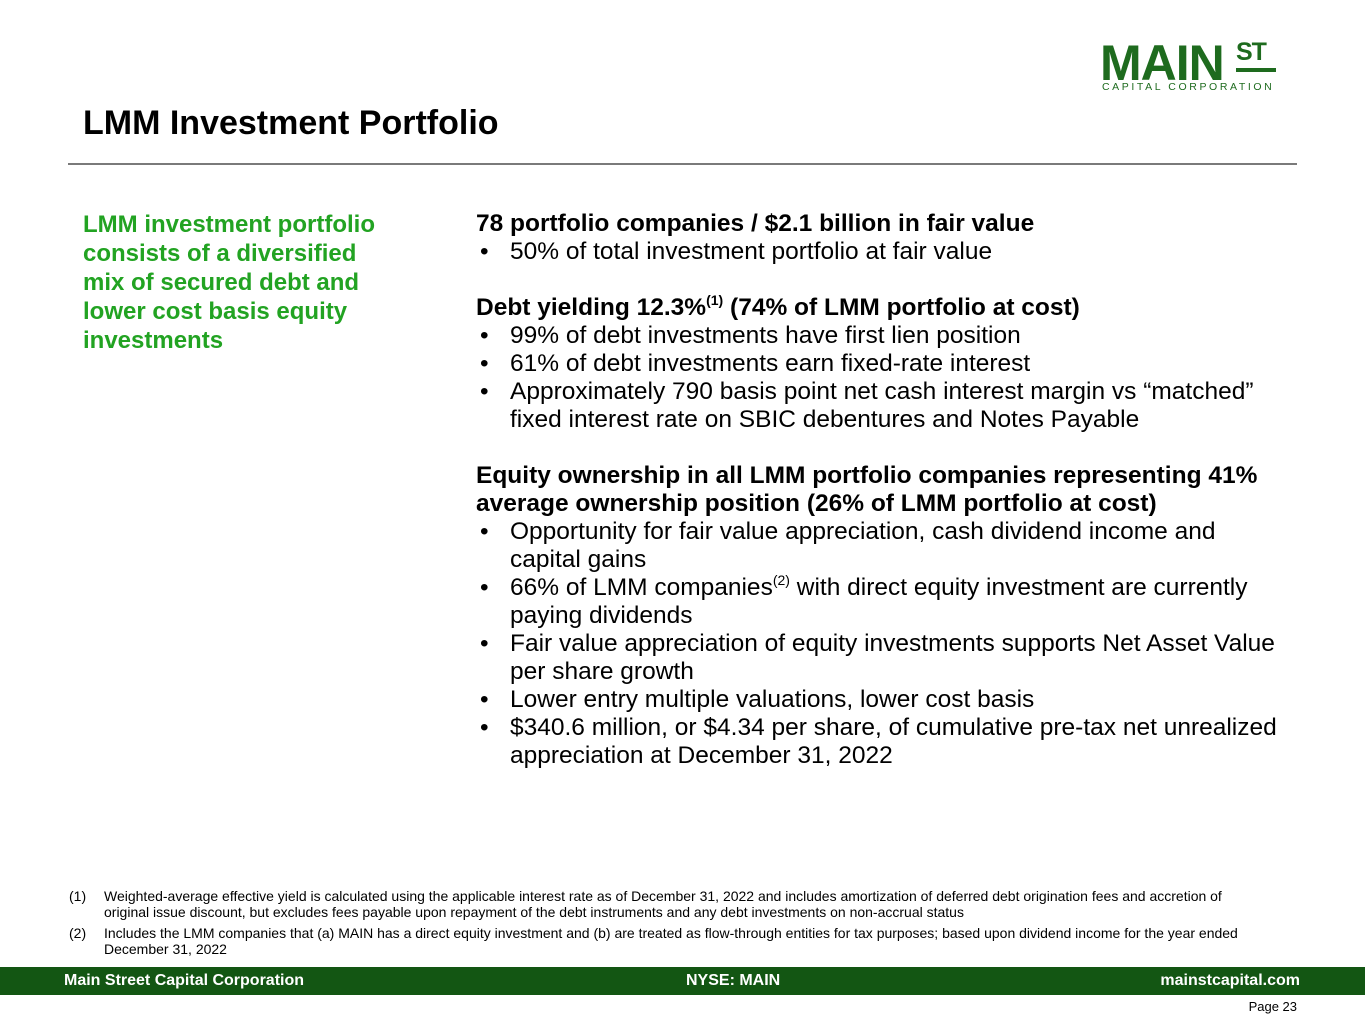 This screenshot has height=1024, width=1365. Describe the element at coordinates (682, 164) in the screenshot. I see `title-divider` at that location.